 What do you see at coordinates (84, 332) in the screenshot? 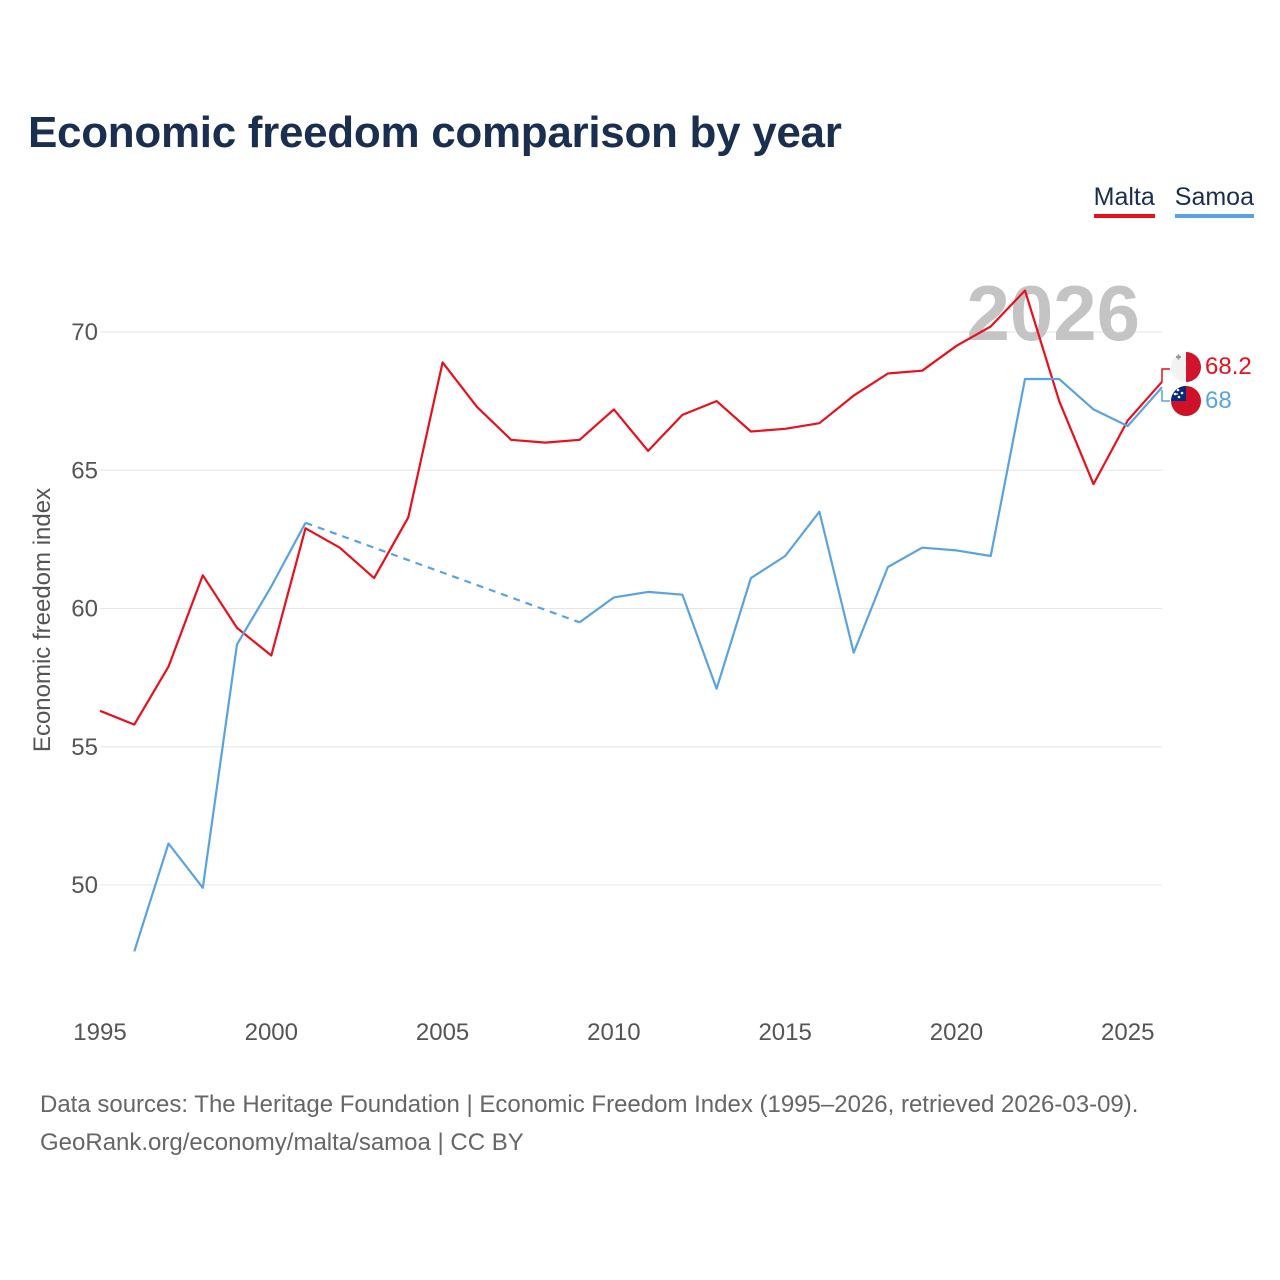
I see `y-tick-label: 70` at bounding box center [84, 332].